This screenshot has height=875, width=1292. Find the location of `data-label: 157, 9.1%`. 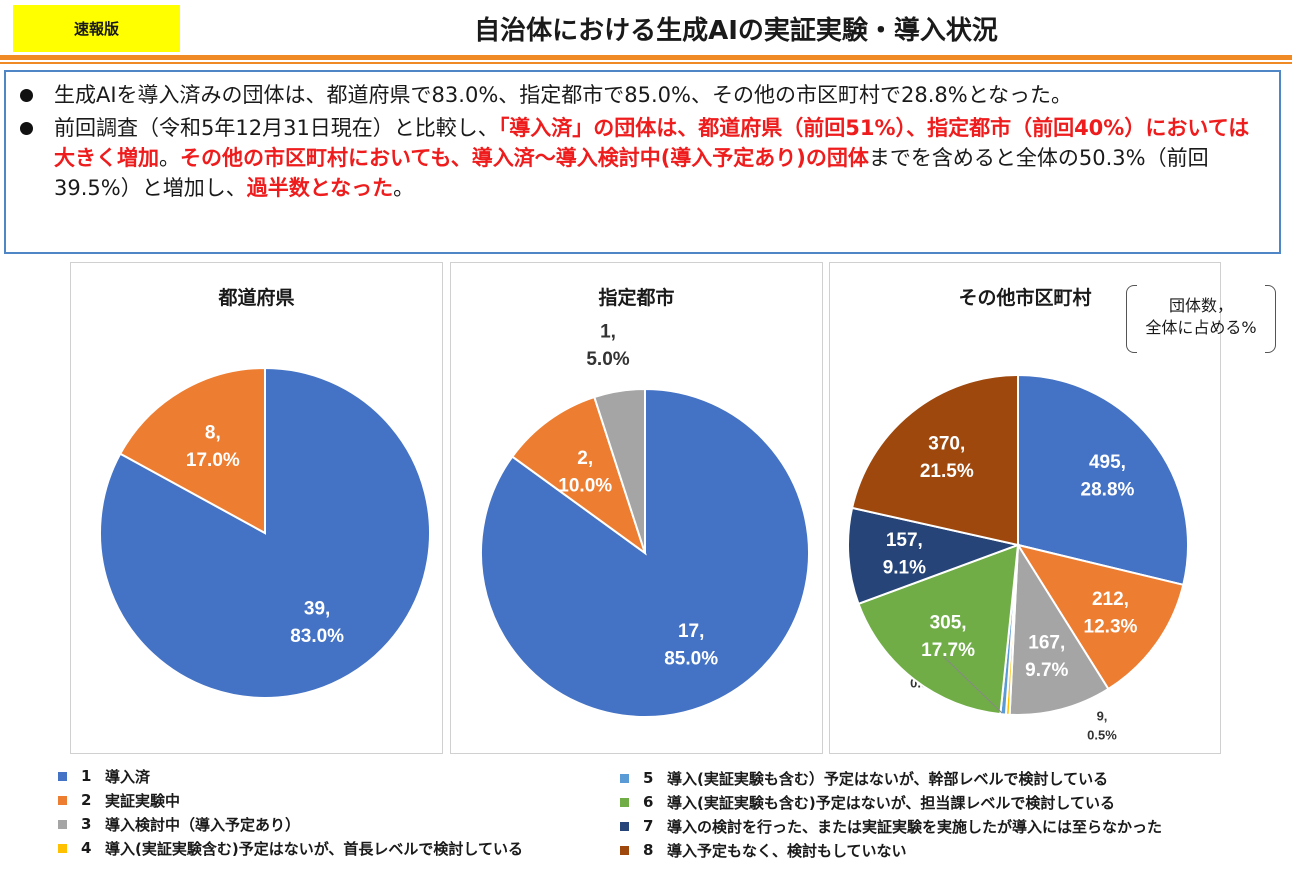

data-label: 157, 9.1% is located at coordinates (904, 554).